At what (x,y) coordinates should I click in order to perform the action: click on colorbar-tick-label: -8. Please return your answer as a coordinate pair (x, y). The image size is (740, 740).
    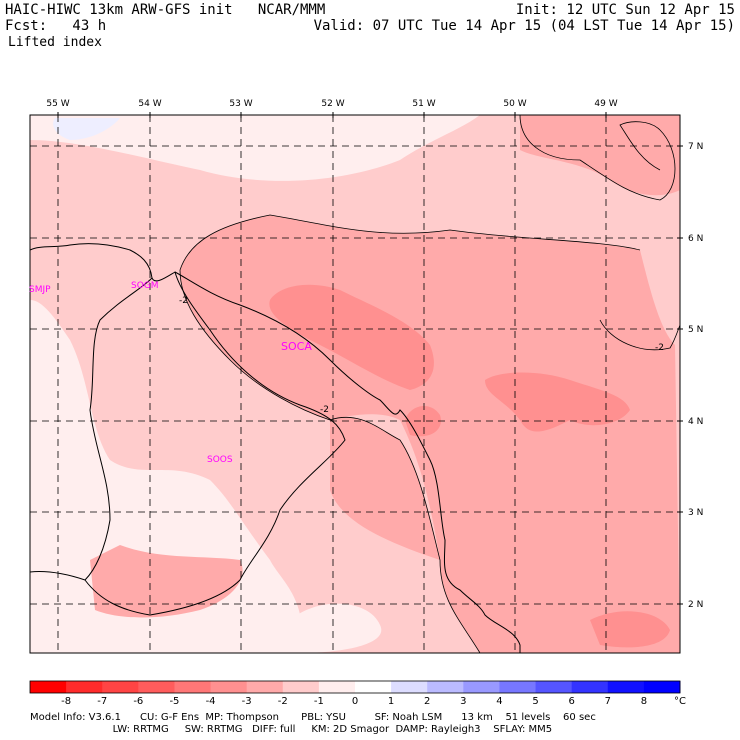
    Looking at the image, I should click on (66, 701).